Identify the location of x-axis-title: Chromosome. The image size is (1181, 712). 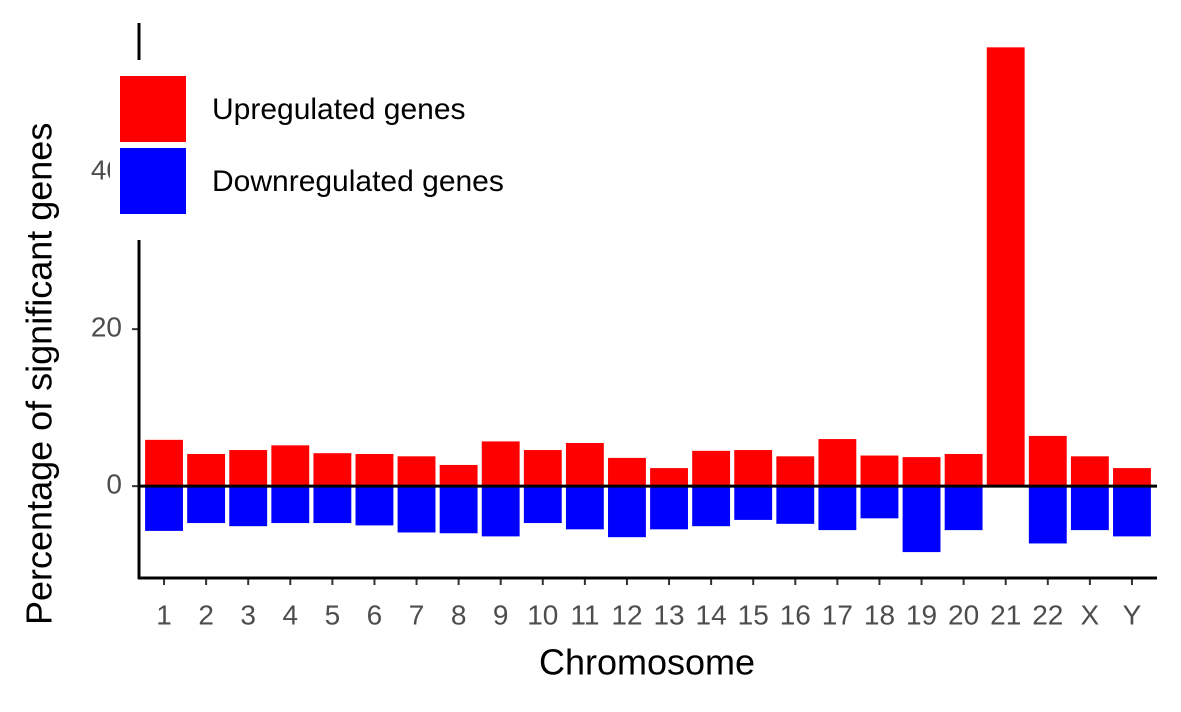
(647, 662).